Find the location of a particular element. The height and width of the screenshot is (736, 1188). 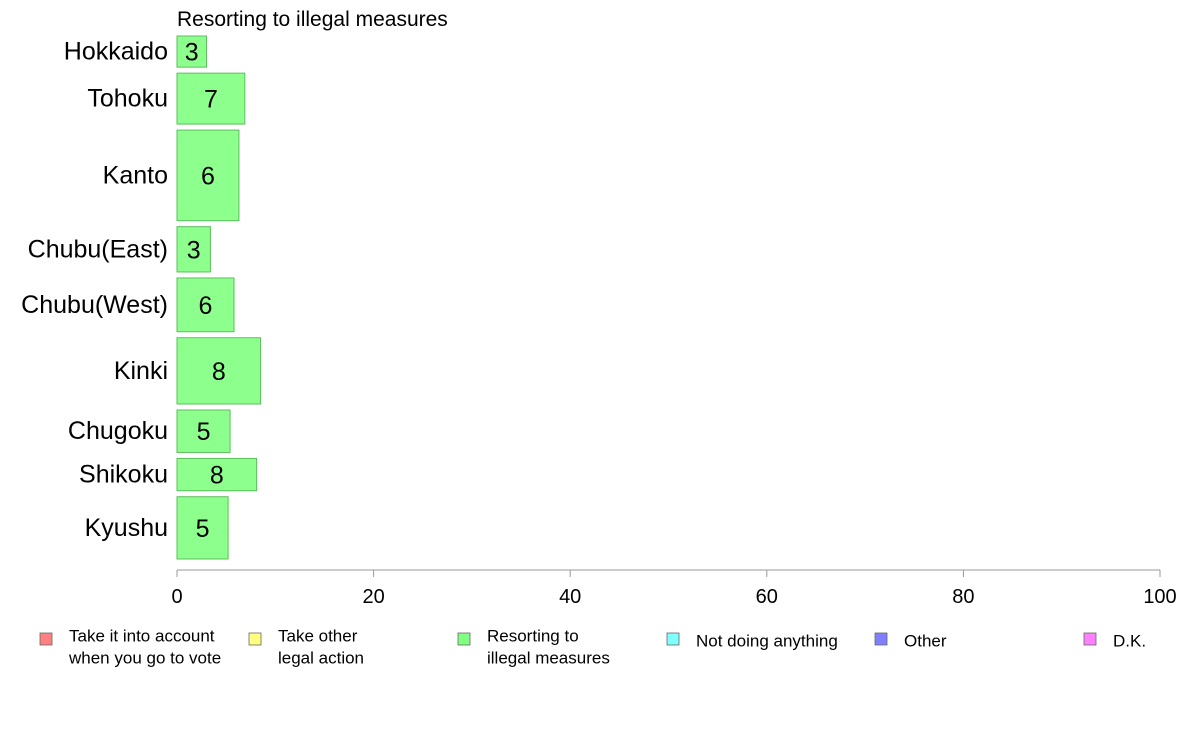

value-label: 7 is located at coordinates (211, 100).